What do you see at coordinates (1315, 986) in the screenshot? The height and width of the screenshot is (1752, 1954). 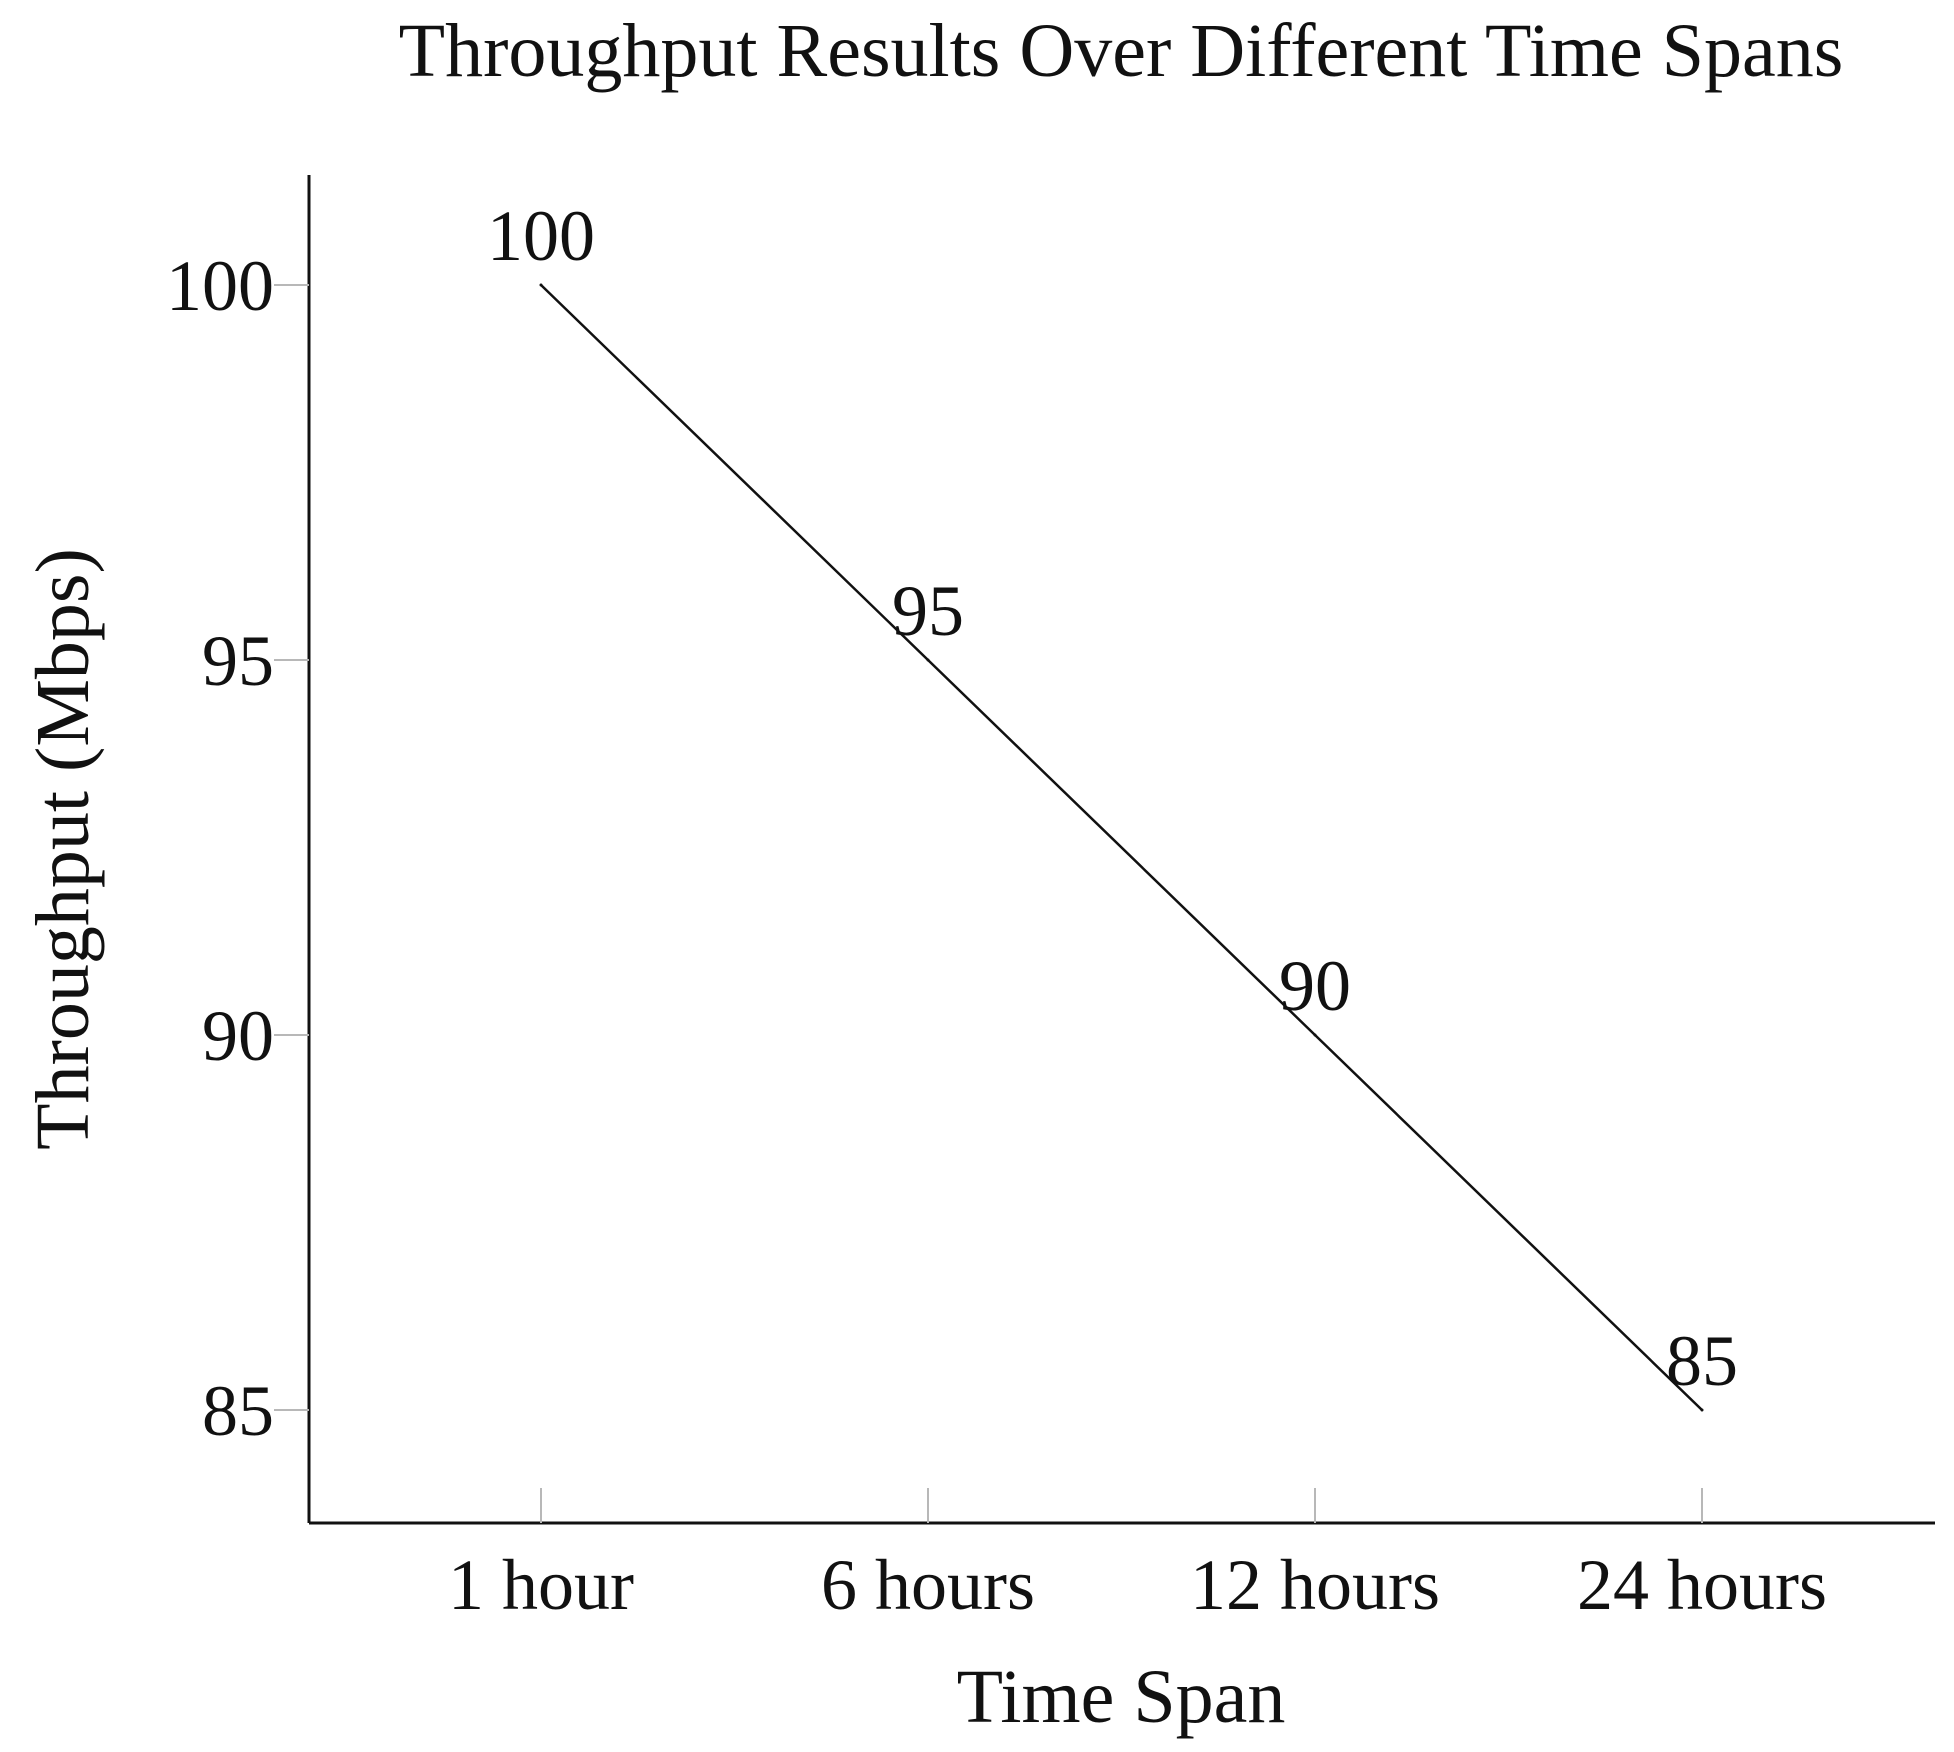 I see `data-label: 90` at bounding box center [1315, 986].